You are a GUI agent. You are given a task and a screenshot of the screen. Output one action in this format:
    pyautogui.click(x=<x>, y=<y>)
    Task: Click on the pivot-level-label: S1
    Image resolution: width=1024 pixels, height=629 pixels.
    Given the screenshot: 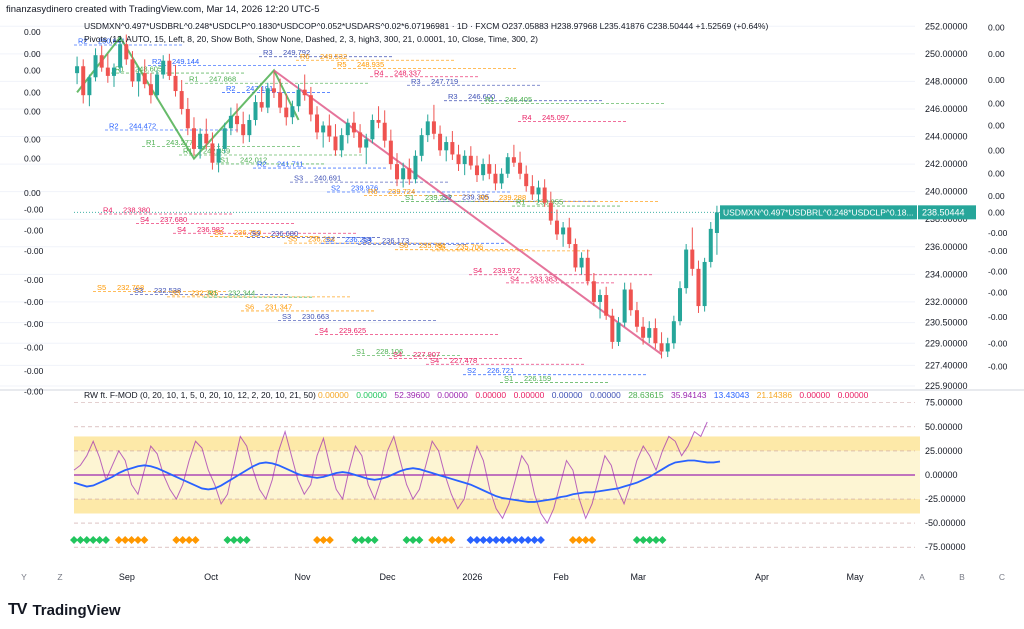 What is the action you would take?
    pyautogui.click(x=224, y=159)
    